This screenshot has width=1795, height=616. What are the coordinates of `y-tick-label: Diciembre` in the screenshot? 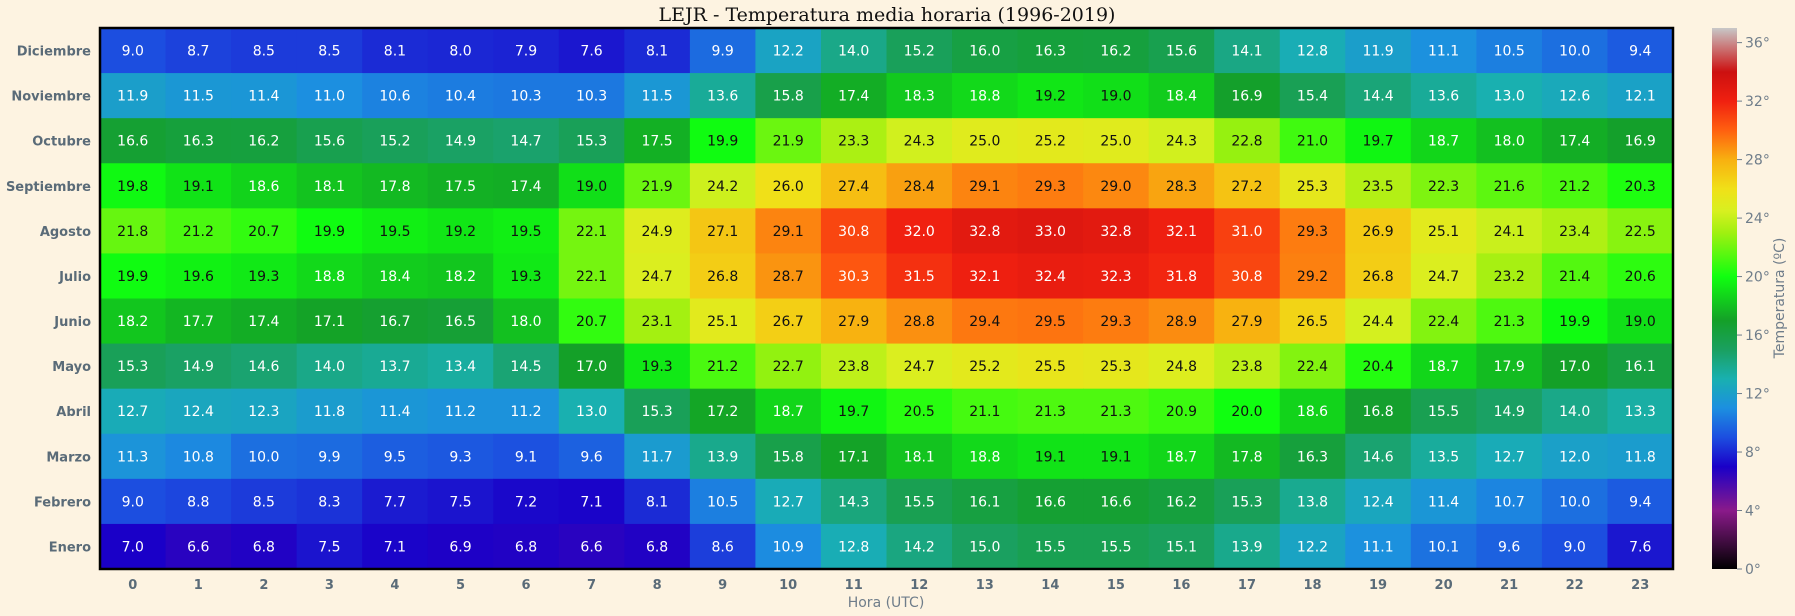 It's located at (54, 52).